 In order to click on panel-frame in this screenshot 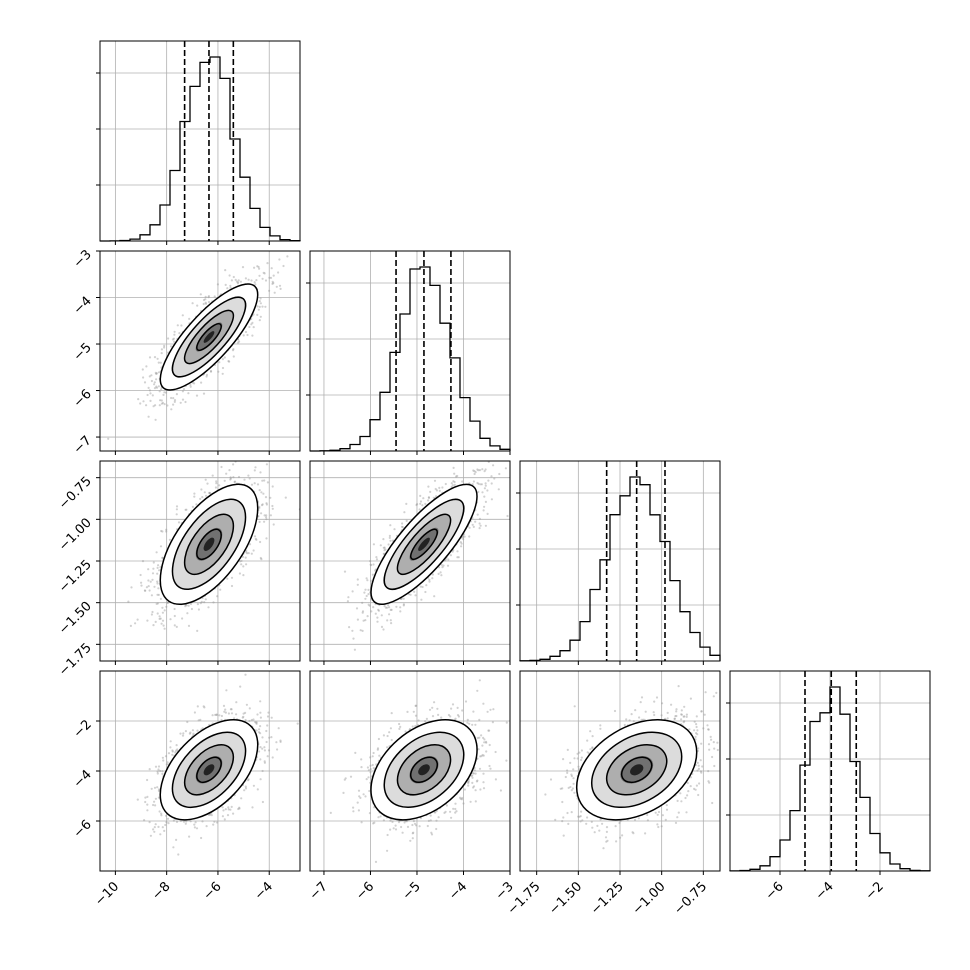, I will do `click(200, 351)`.